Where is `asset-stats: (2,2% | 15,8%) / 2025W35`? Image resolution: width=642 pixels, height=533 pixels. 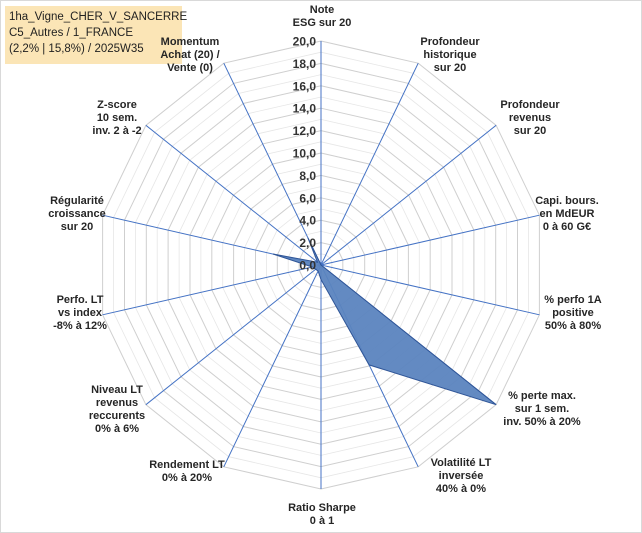 asset-stats: (2,2% | 15,8%) / 2025W35 is located at coordinates (76, 49).